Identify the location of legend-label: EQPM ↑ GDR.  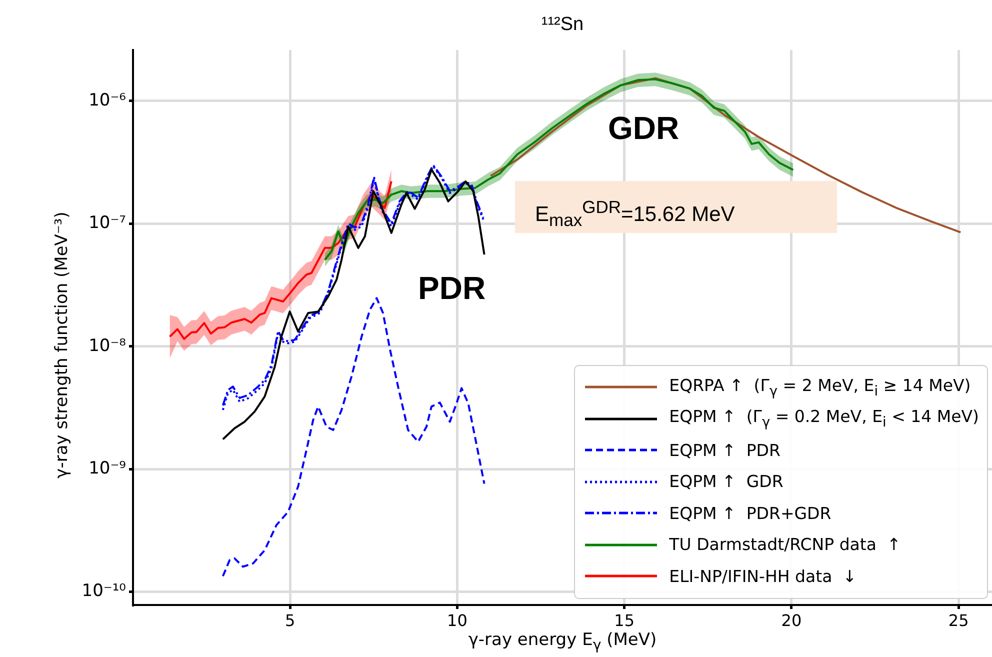
(726, 482).